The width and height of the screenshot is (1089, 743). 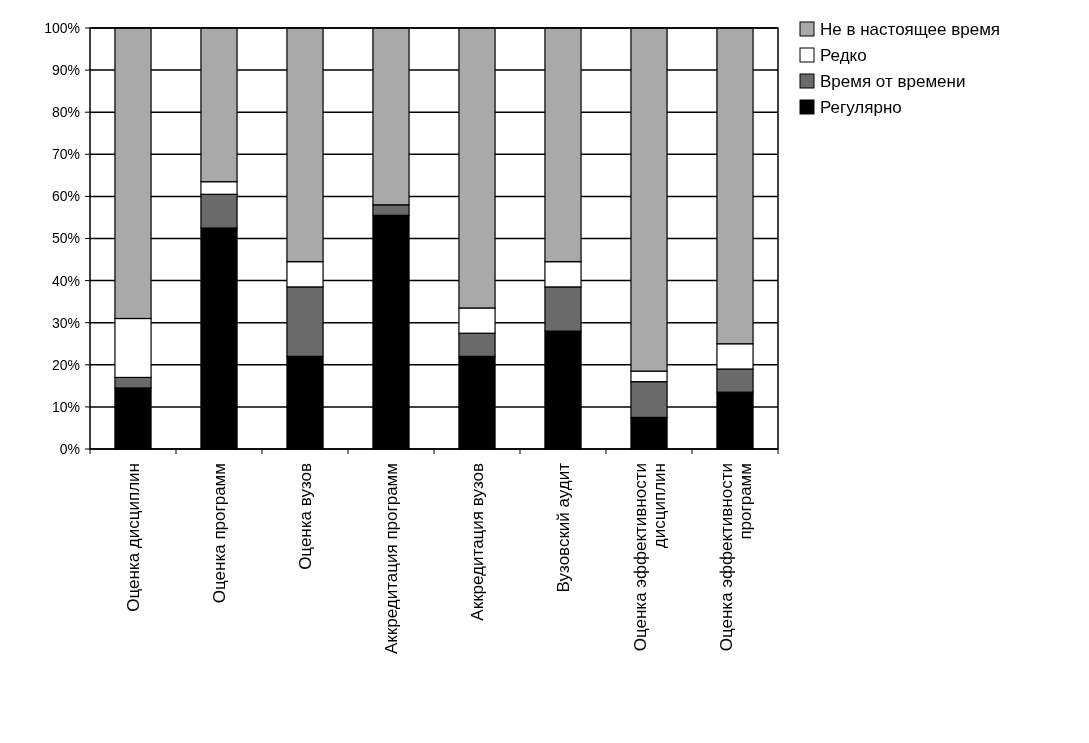 What do you see at coordinates (65, 322) in the screenshot?
I see `y-tick-label: 30%` at bounding box center [65, 322].